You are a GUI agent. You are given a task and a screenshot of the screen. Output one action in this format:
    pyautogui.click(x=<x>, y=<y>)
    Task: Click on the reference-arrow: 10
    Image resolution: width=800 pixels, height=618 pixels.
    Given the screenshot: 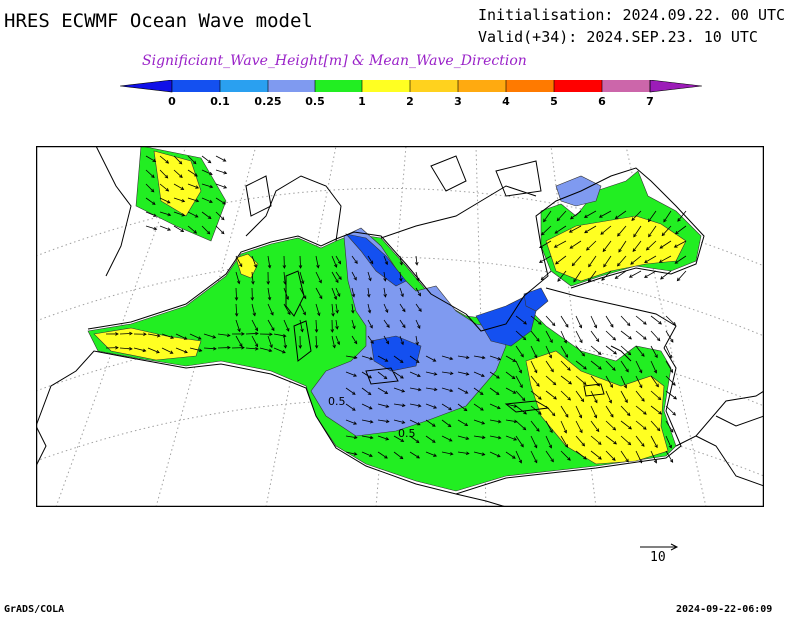 What is the action you would take?
    pyautogui.click(x=660, y=552)
    